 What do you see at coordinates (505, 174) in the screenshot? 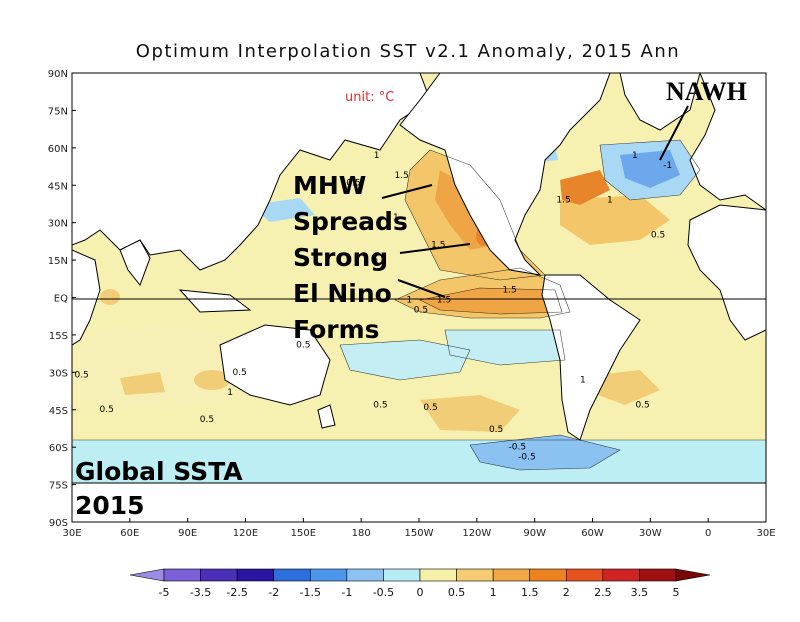
I see `north-america` at bounding box center [505, 174].